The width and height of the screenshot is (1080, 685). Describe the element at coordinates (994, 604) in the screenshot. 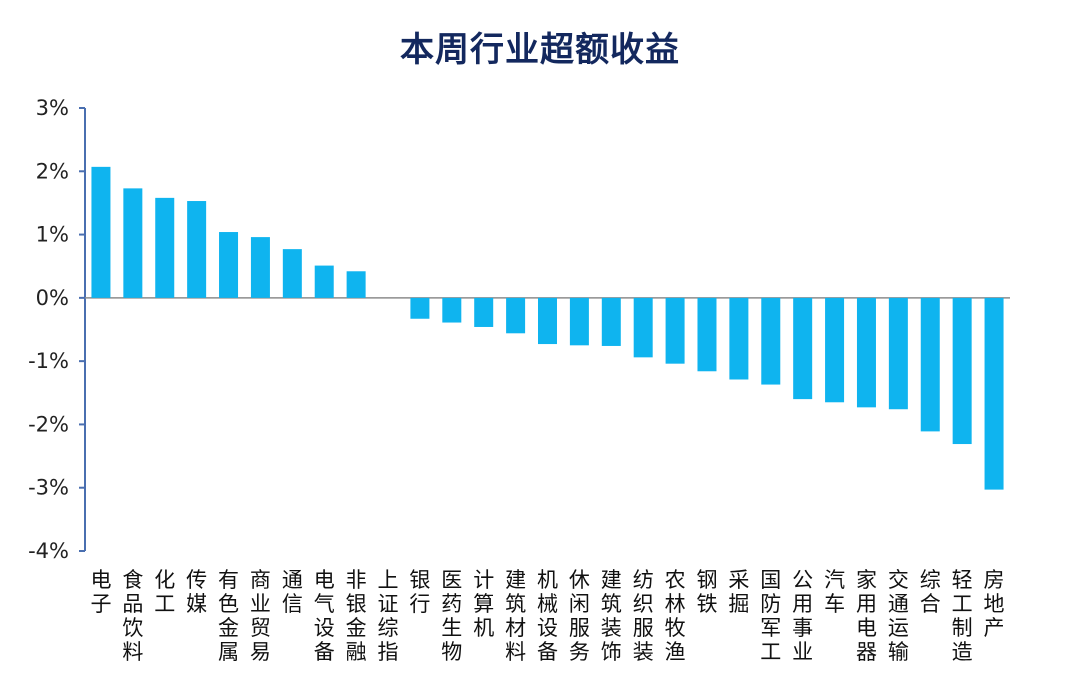

I see `x-tick-label: 房地产` at that location.